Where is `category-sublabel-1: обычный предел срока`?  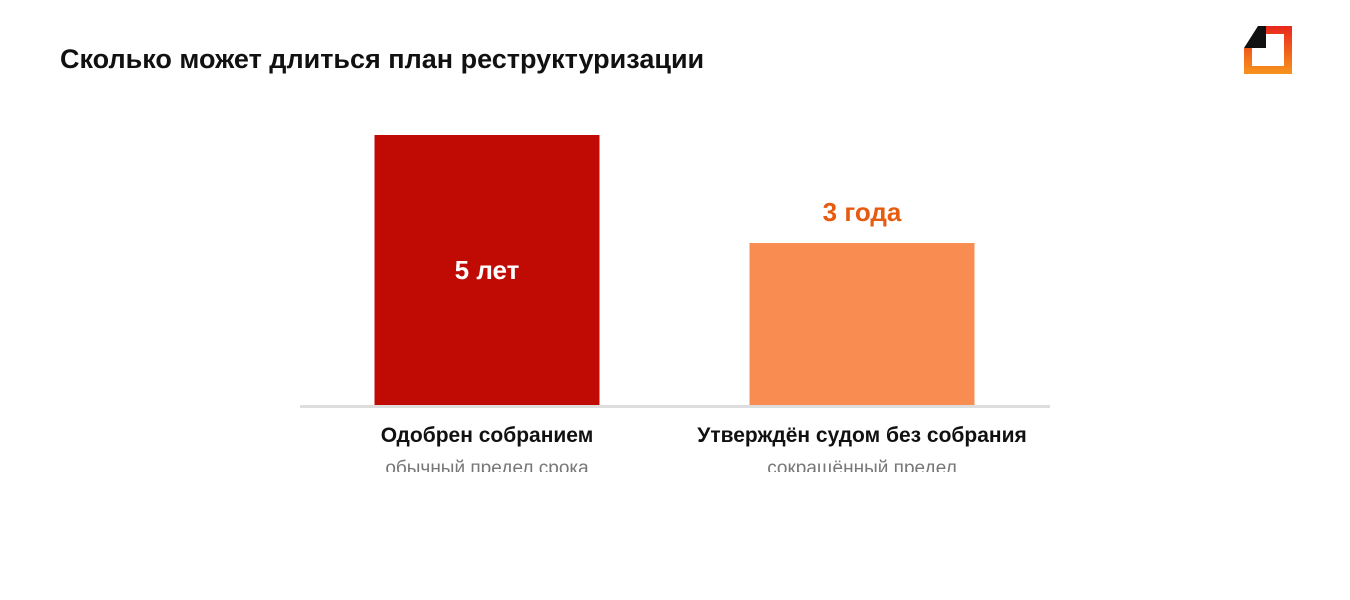
category-sublabel-1: обычный предел срока is located at coordinates (487, 465).